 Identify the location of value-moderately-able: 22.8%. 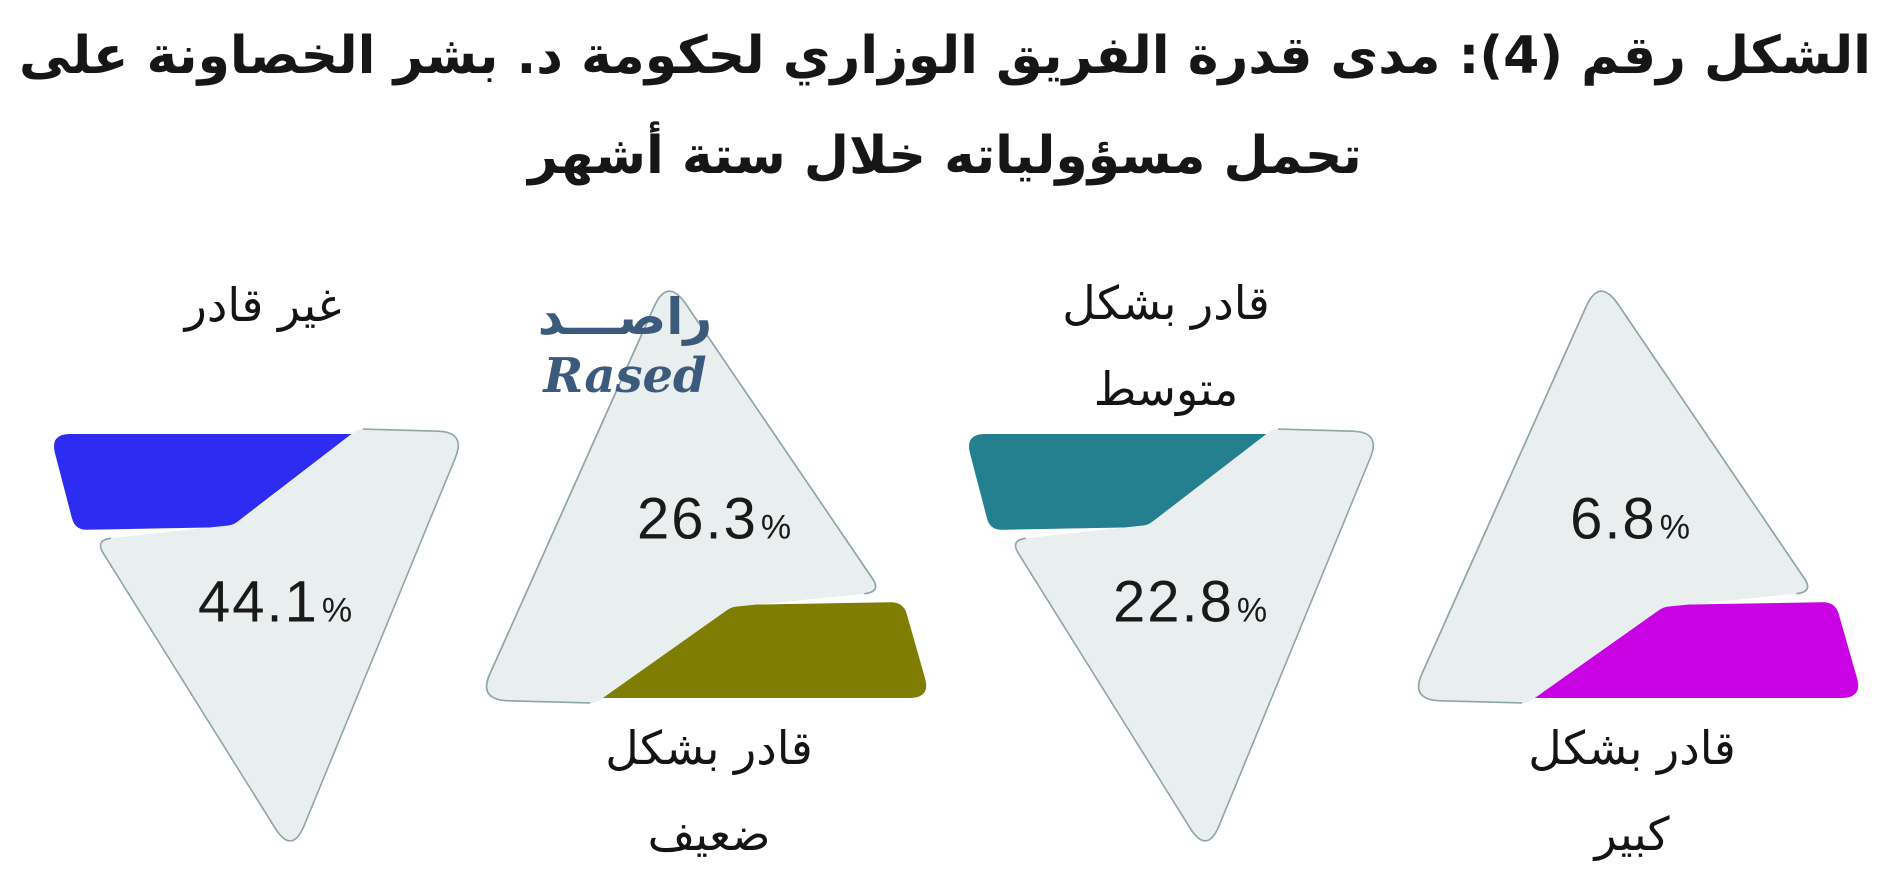
(1190, 602).